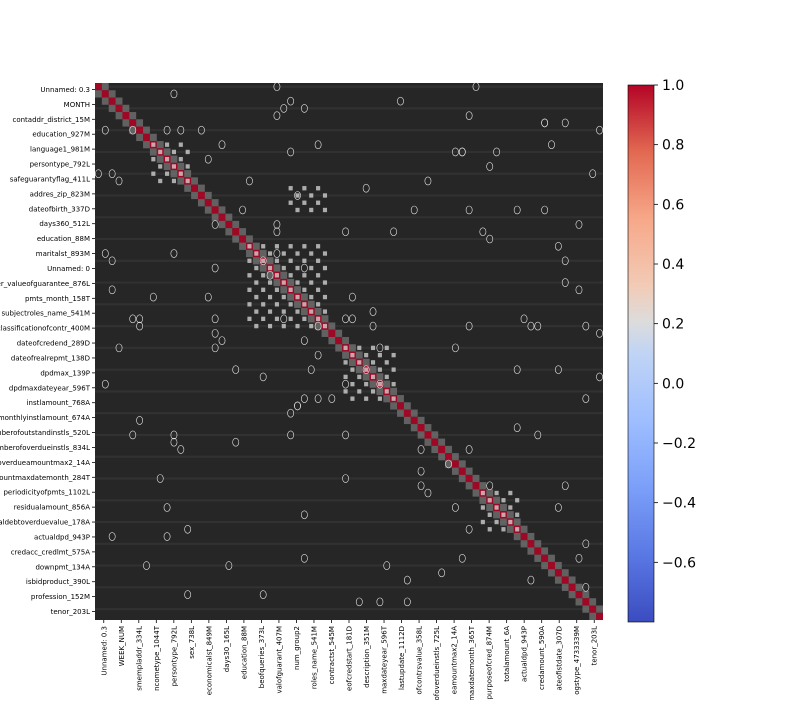 The height and width of the screenshot is (704, 800). What do you see at coordinates (542, 658) in the screenshot?
I see `column-label: credamount_590A` at bounding box center [542, 658].